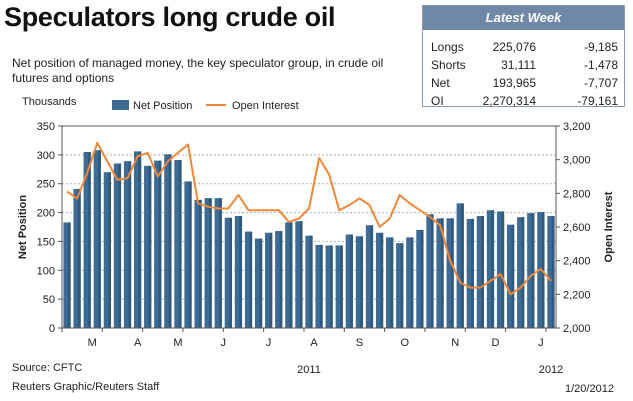 This screenshot has height=401, width=633. Describe the element at coordinates (455, 343) in the screenshot. I see `x-tick-label: N` at that location.